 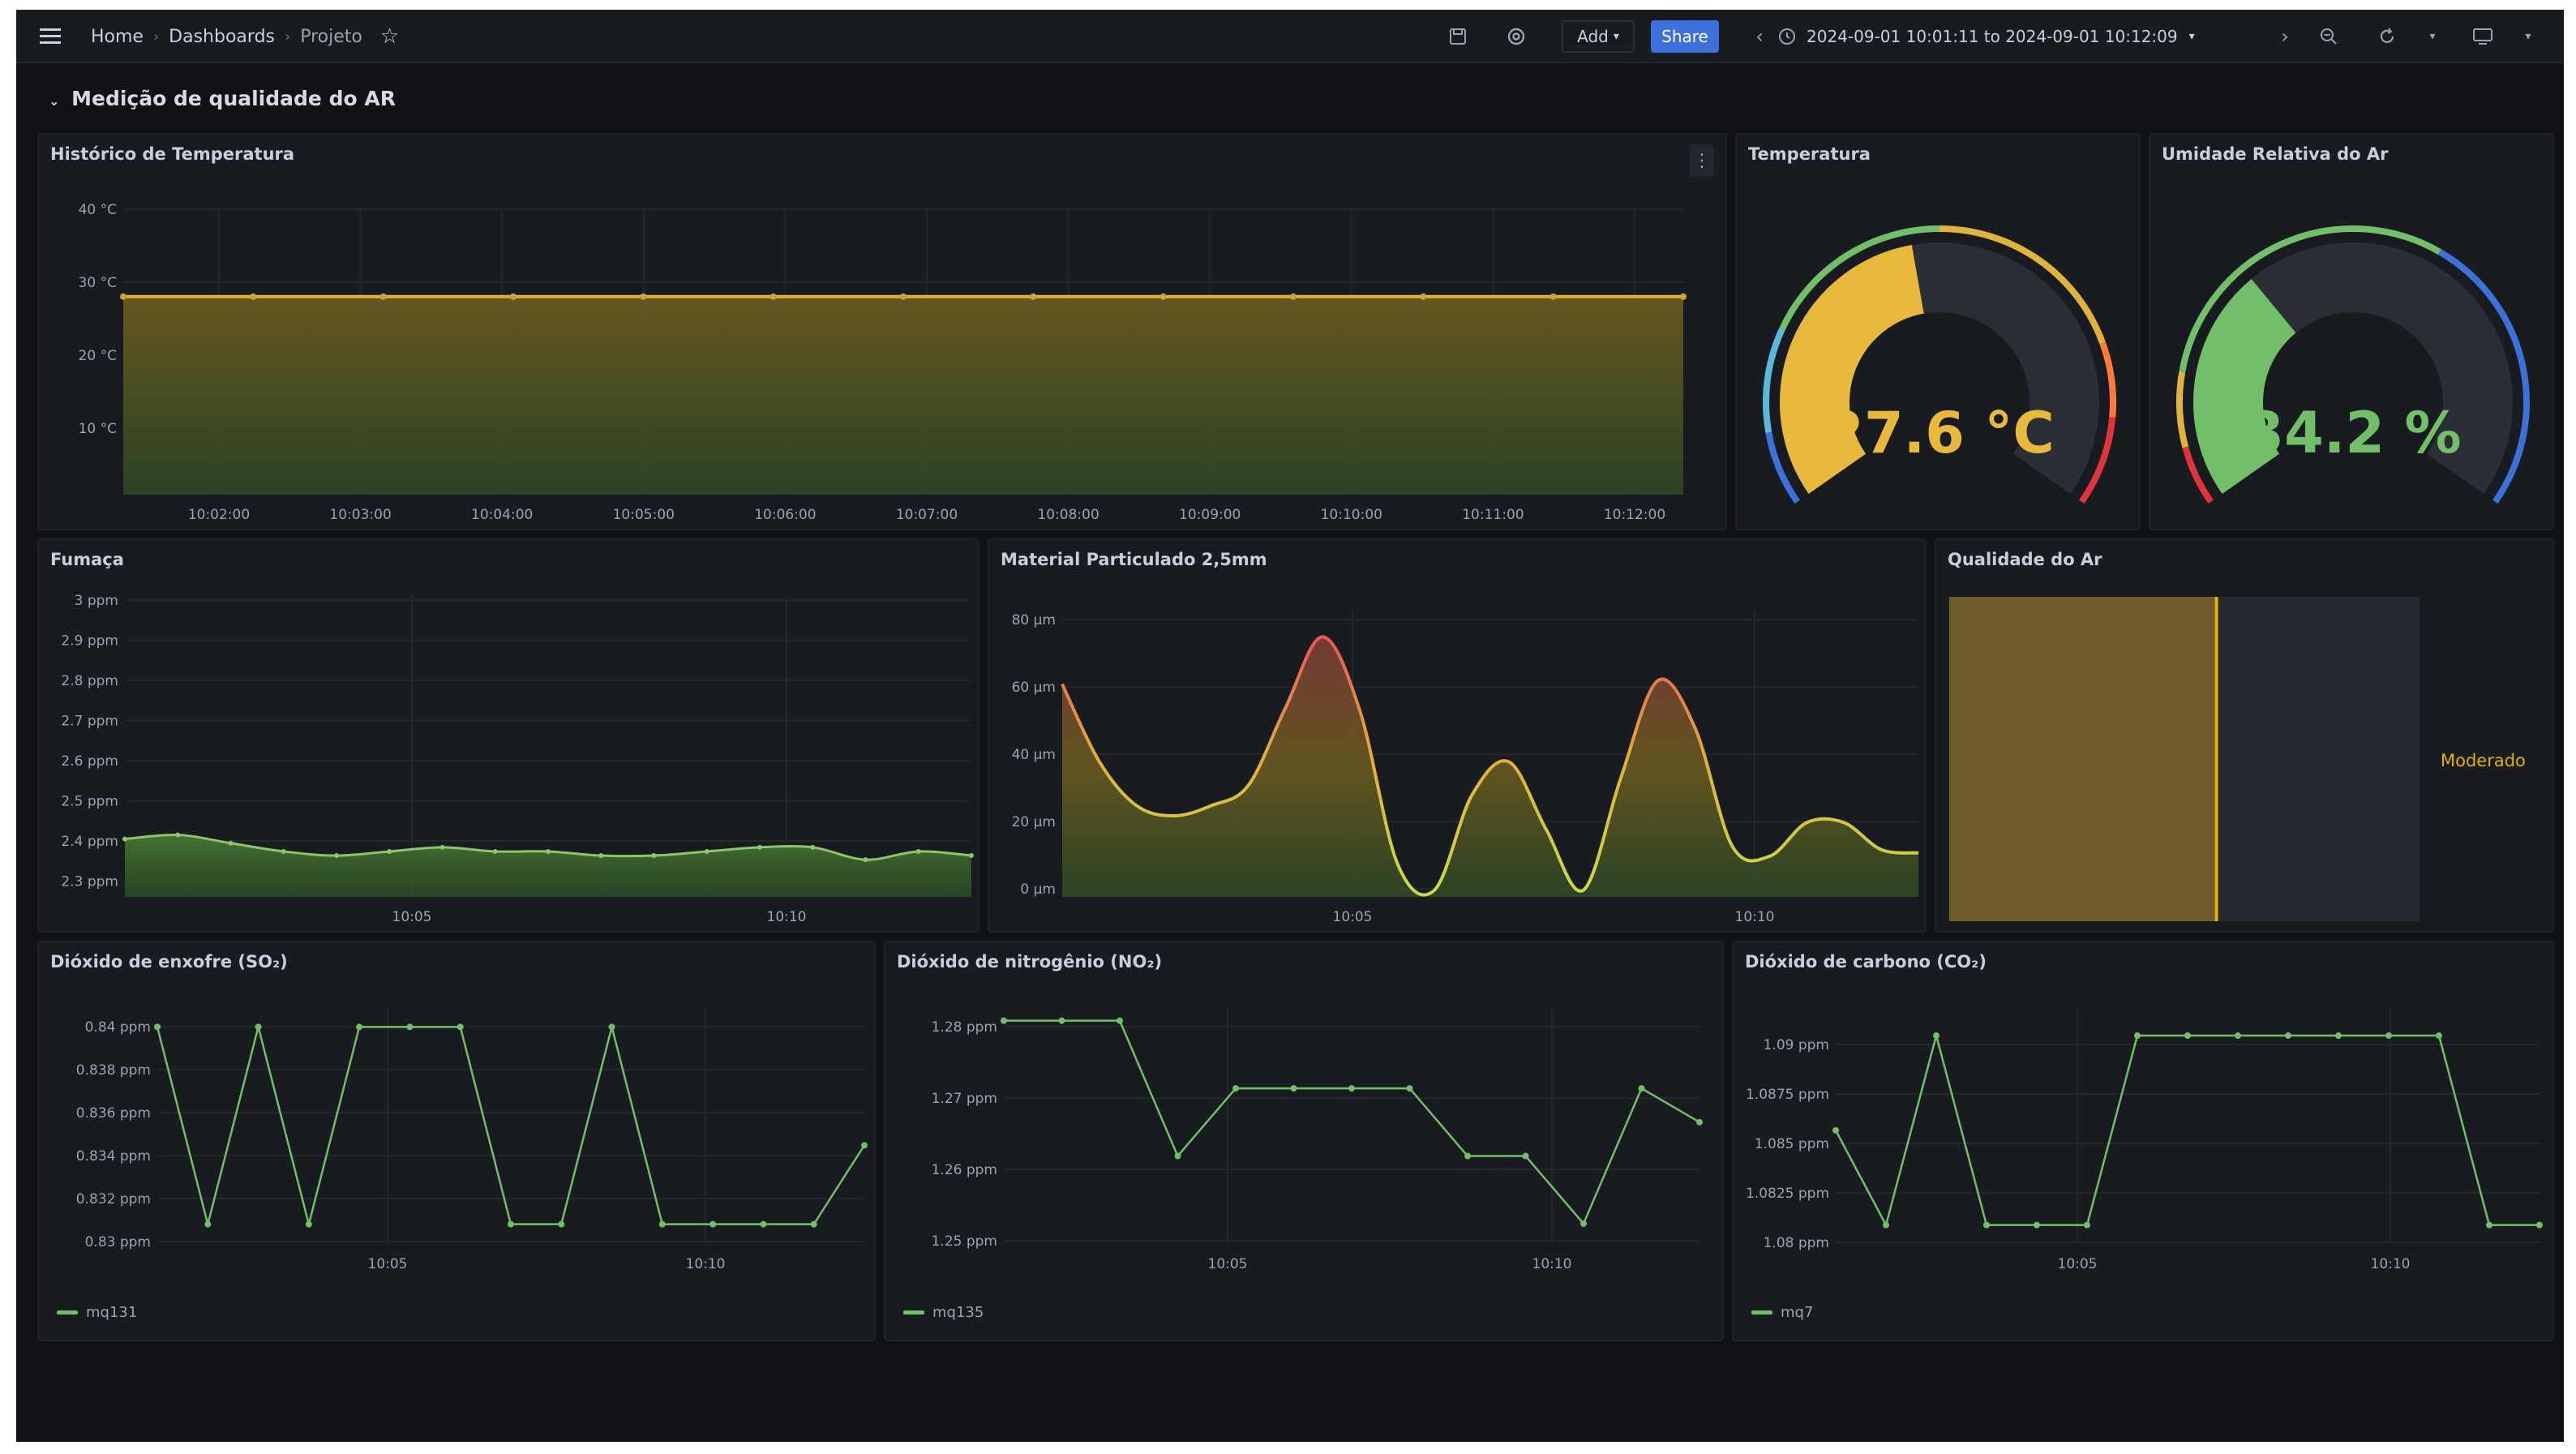 What do you see at coordinates (2483, 36) in the screenshot?
I see `tv-icon` at bounding box center [2483, 36].